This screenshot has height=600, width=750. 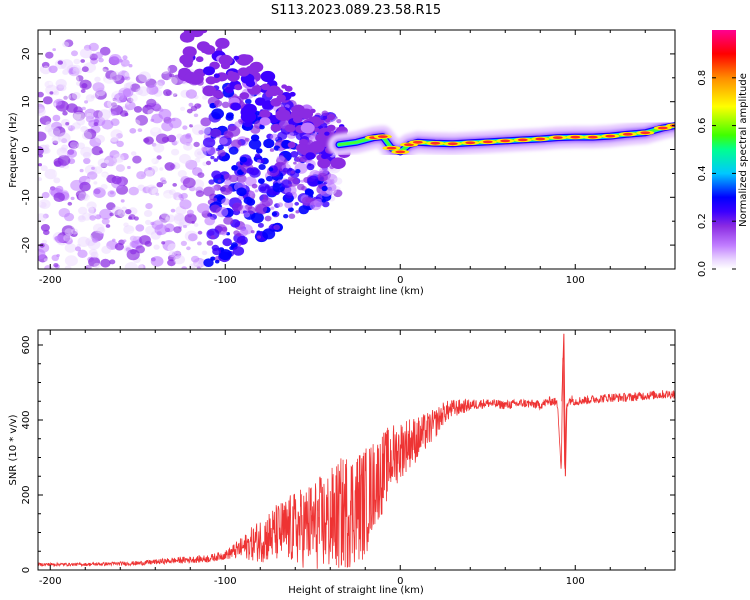 What do you see at coordinates (13, 150) in the screenshot?
I see `spectrogram-ylabel: Frequency (Hz)` at bounding box center [13, 150].